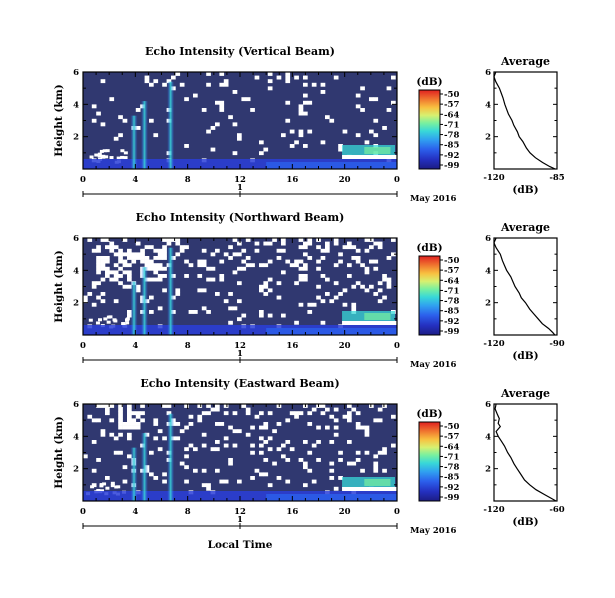 The height and width of the screenshot is (598, 615). I want to click on echo-plume, so click(144, 467).